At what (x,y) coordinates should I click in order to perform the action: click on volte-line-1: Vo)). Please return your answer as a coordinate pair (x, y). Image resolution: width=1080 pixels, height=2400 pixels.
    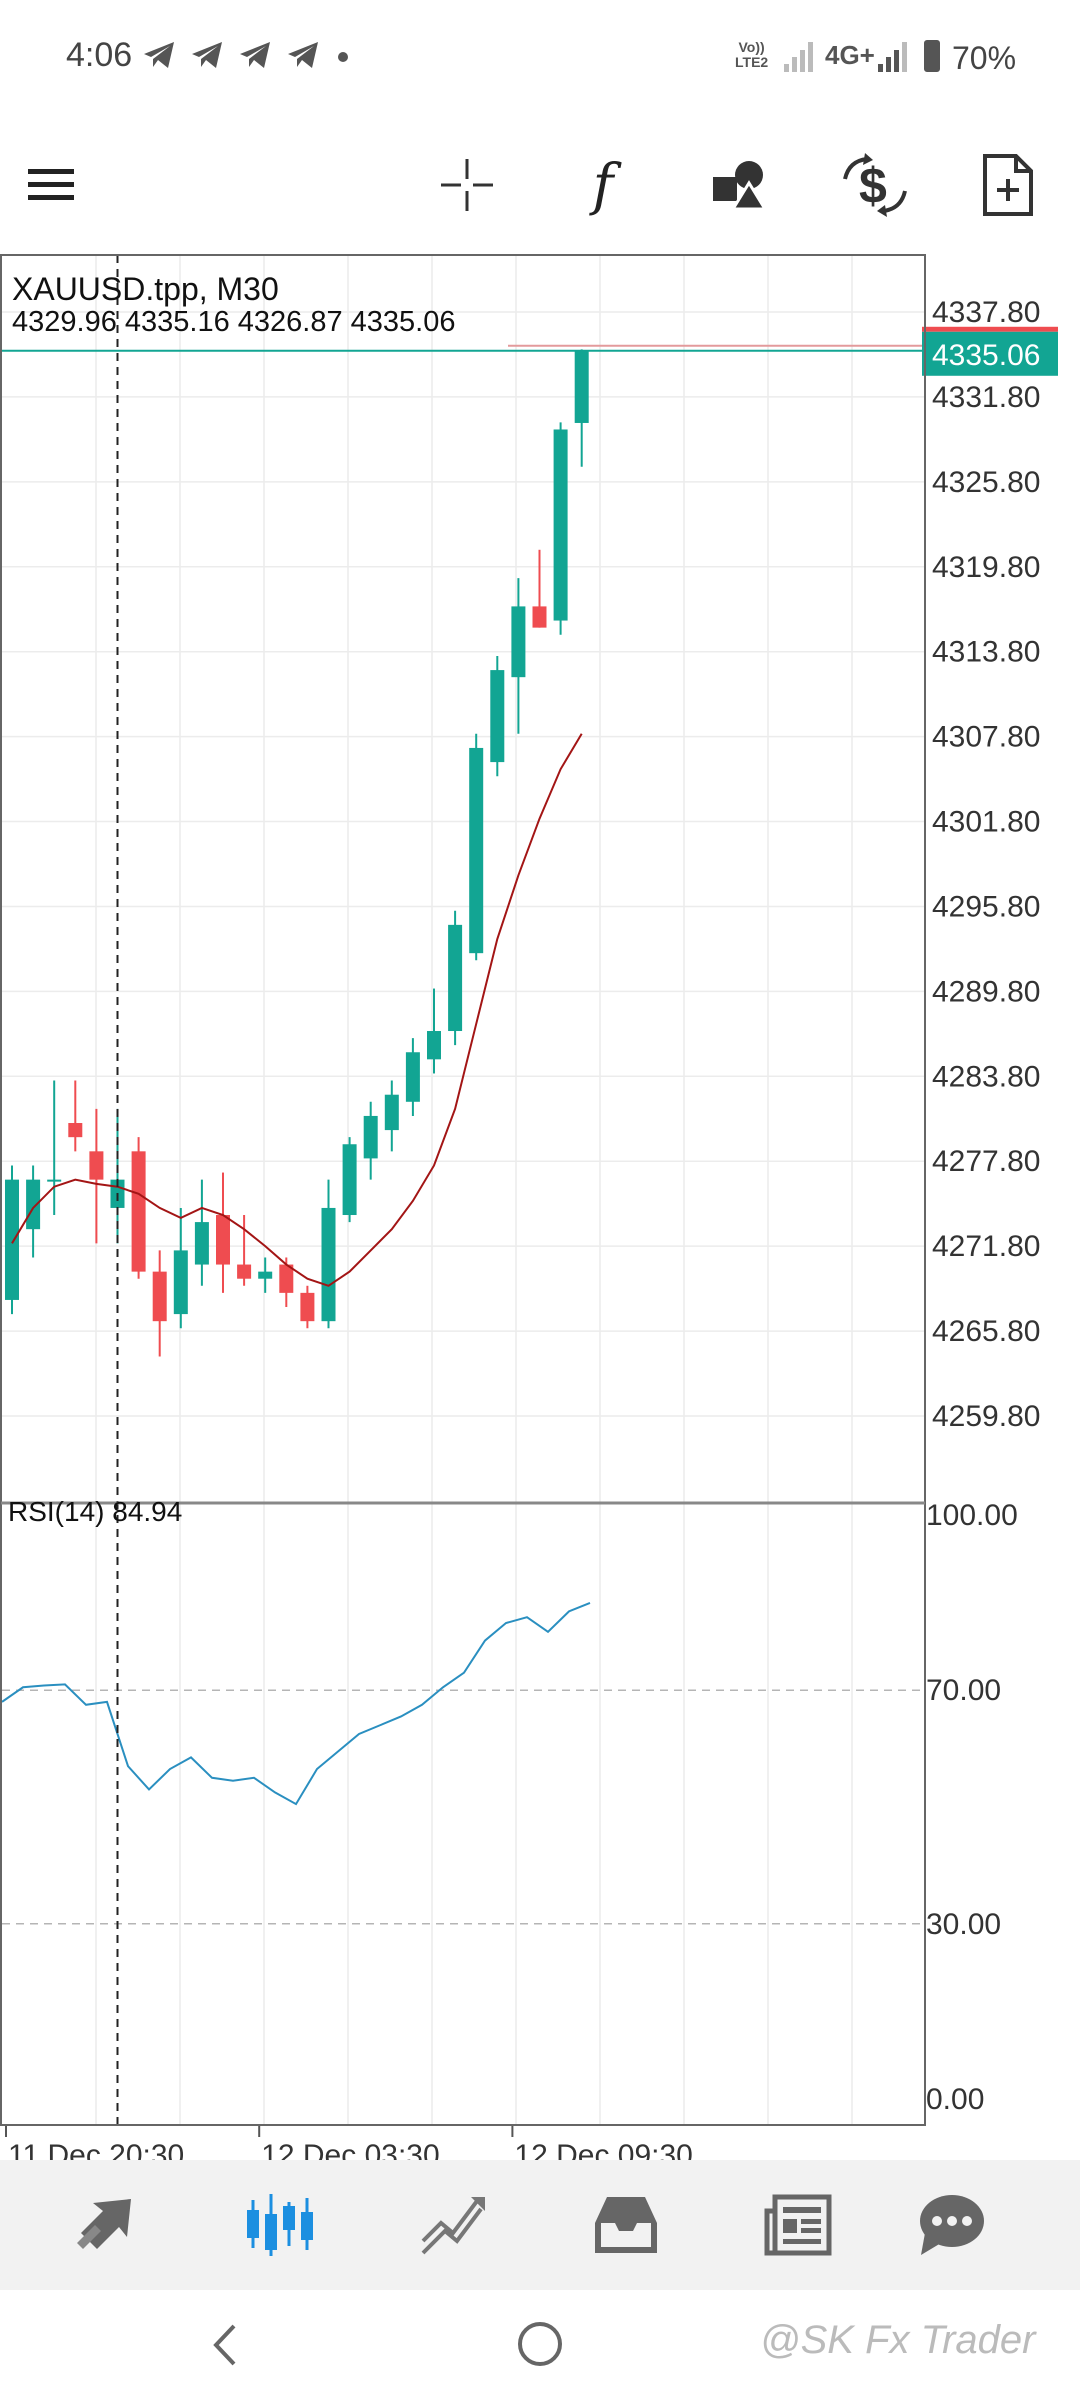
    Looking at the image, I should click on (751, 47).